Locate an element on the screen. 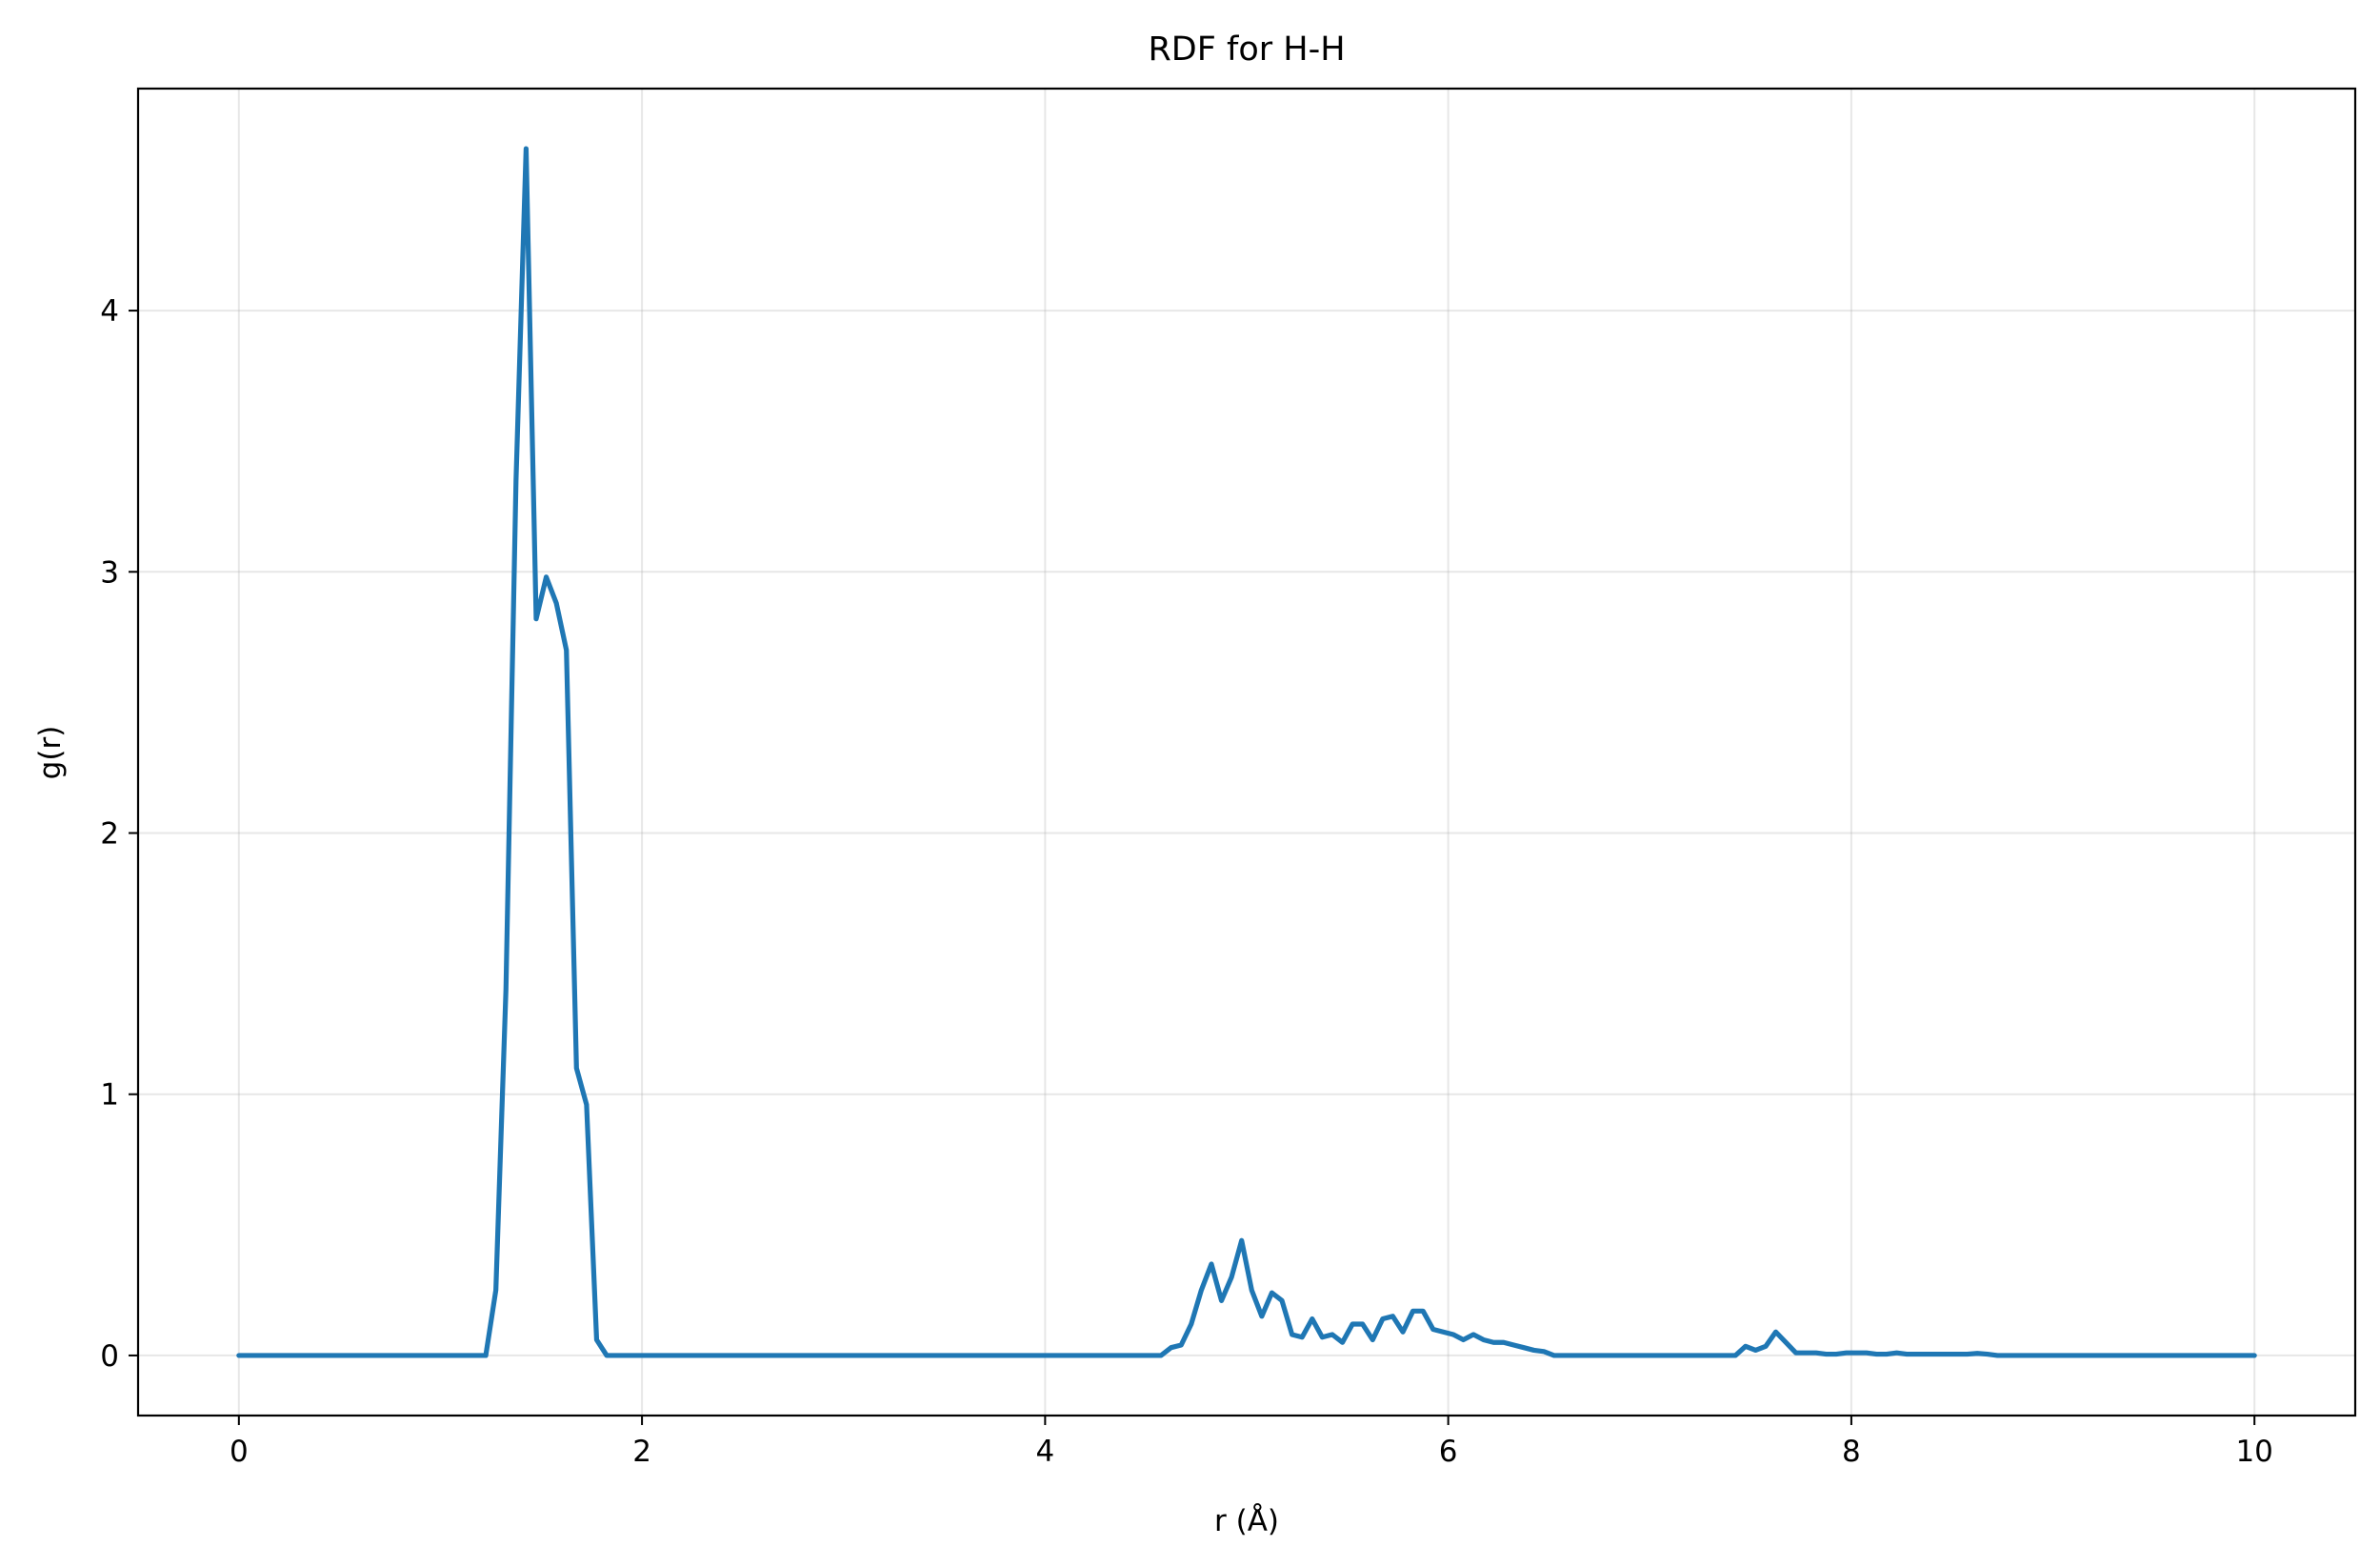 This screenshot has height=1567, width=2380. x-tick-label: 6 is located at coordinates (1448, 1452).